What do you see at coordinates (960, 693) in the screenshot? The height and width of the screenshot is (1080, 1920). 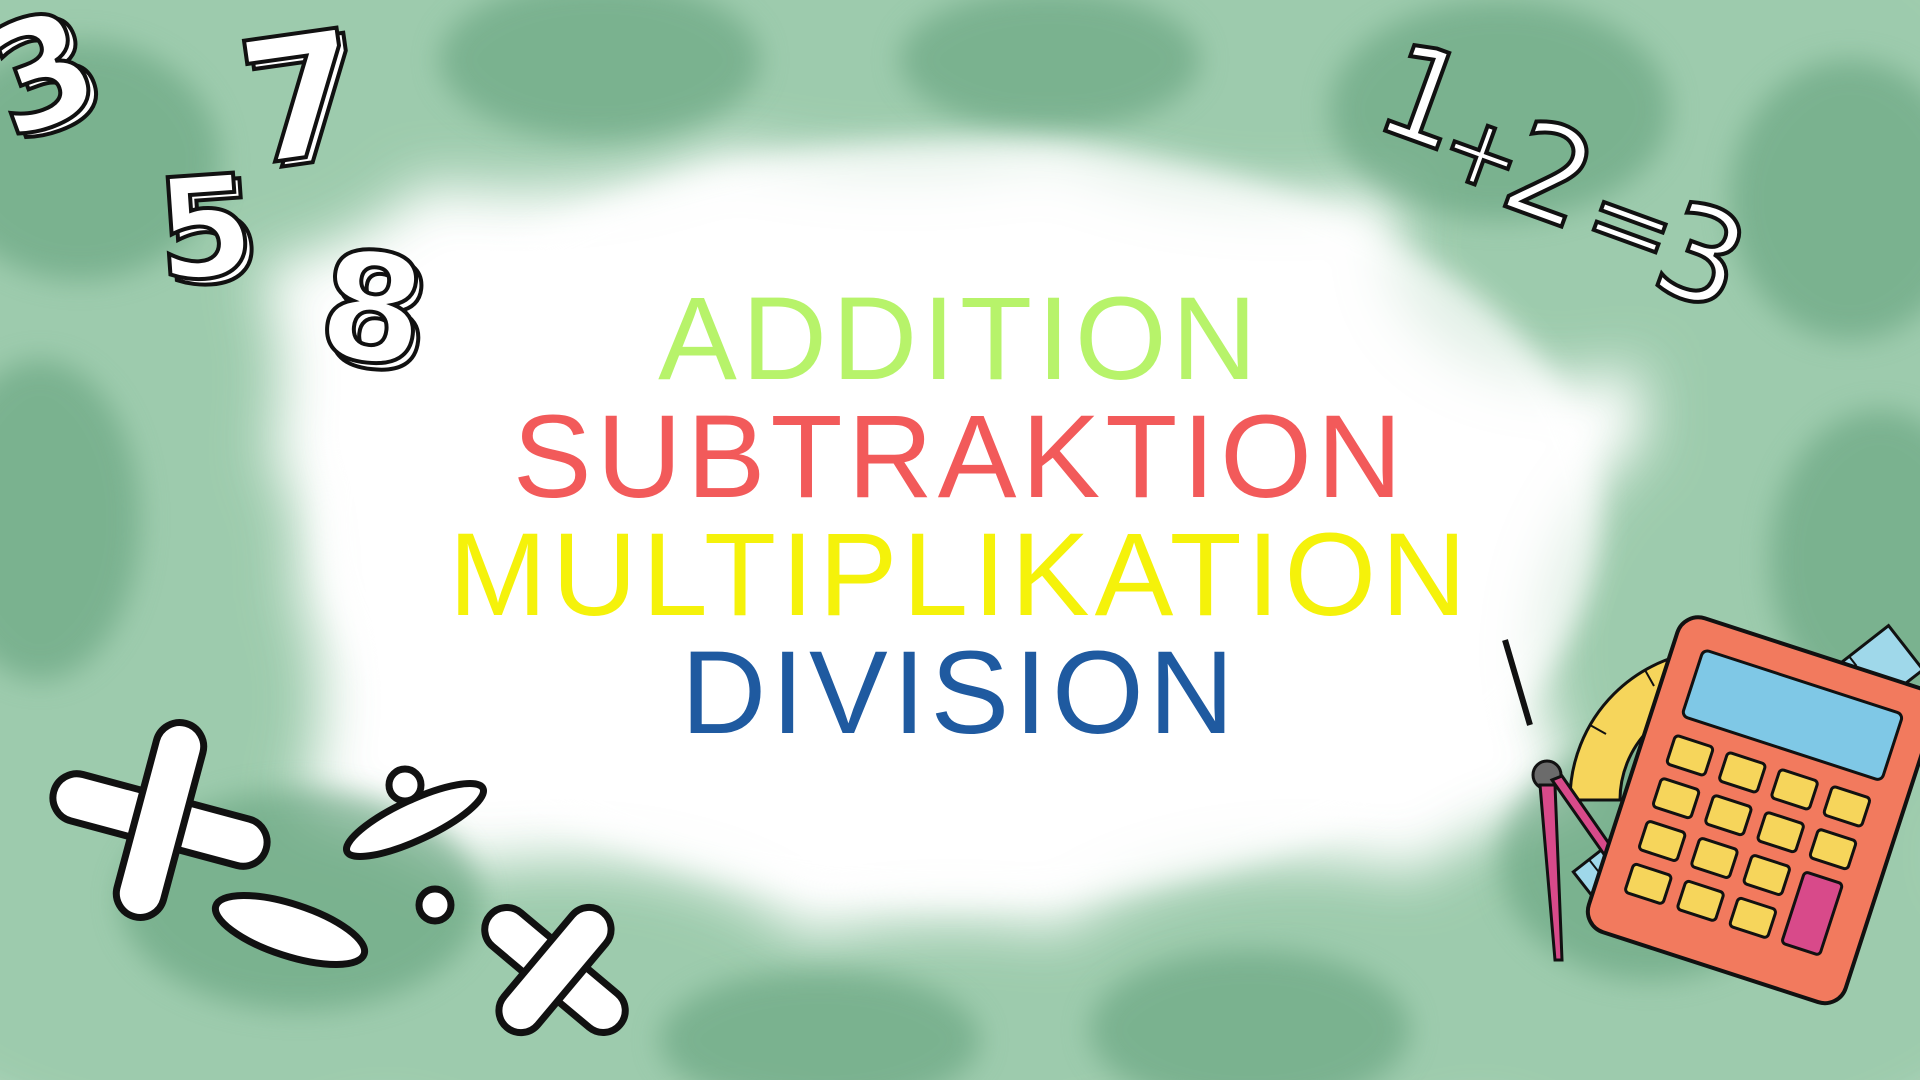 I see `word-division: DIVISION` at bounding box center [960, 693].